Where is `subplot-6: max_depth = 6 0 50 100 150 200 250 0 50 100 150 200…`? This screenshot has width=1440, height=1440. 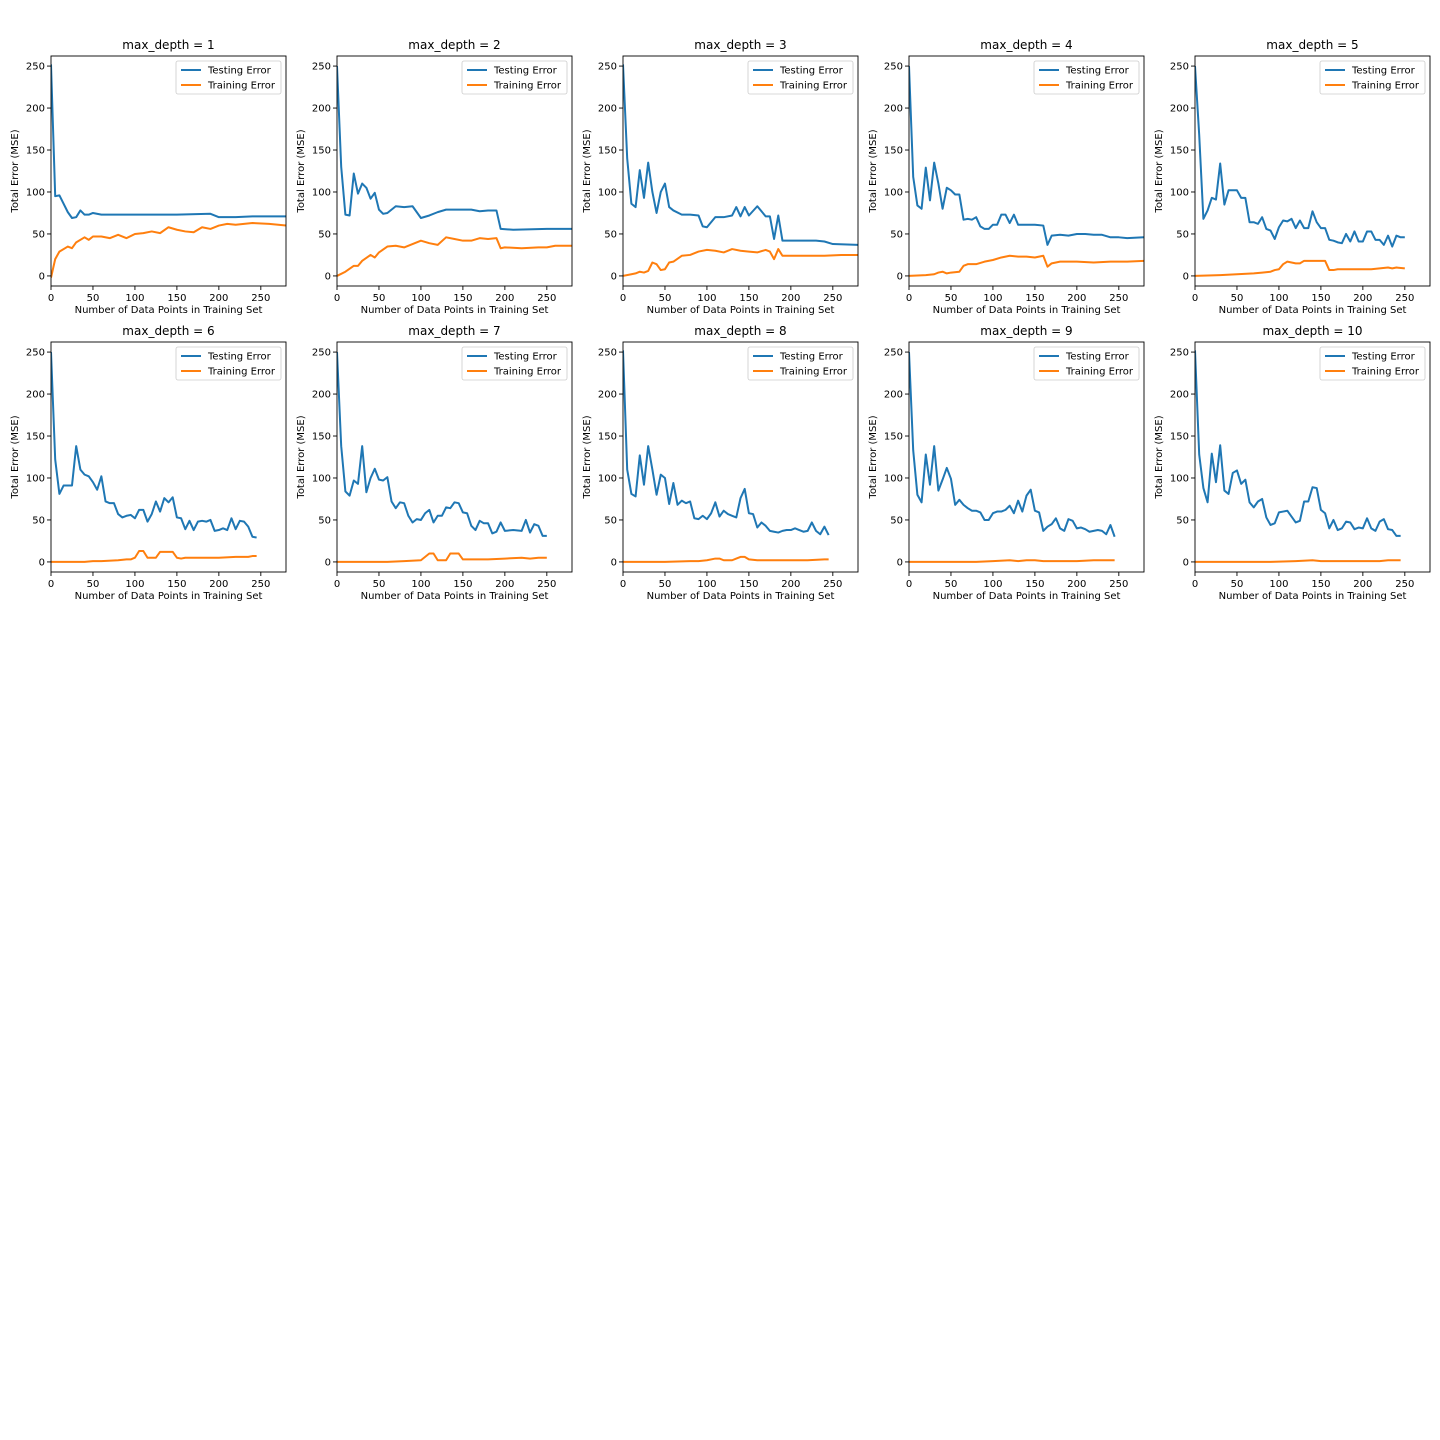 subplot-6: max_depth = 6 0 50 100 150 200 250 0 50 100 150 200… is located at coordinates (148, 463).